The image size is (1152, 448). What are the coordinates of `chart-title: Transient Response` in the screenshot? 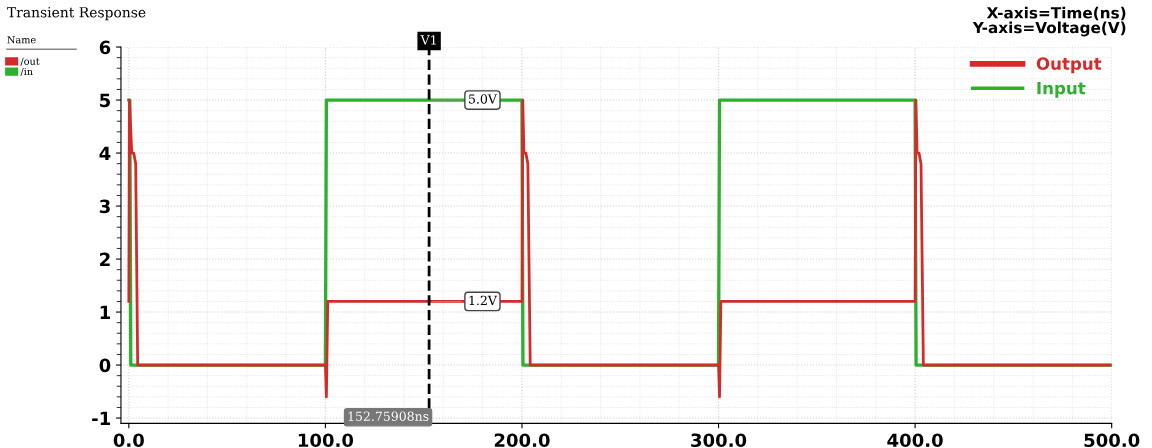 It's located at (76, 14).